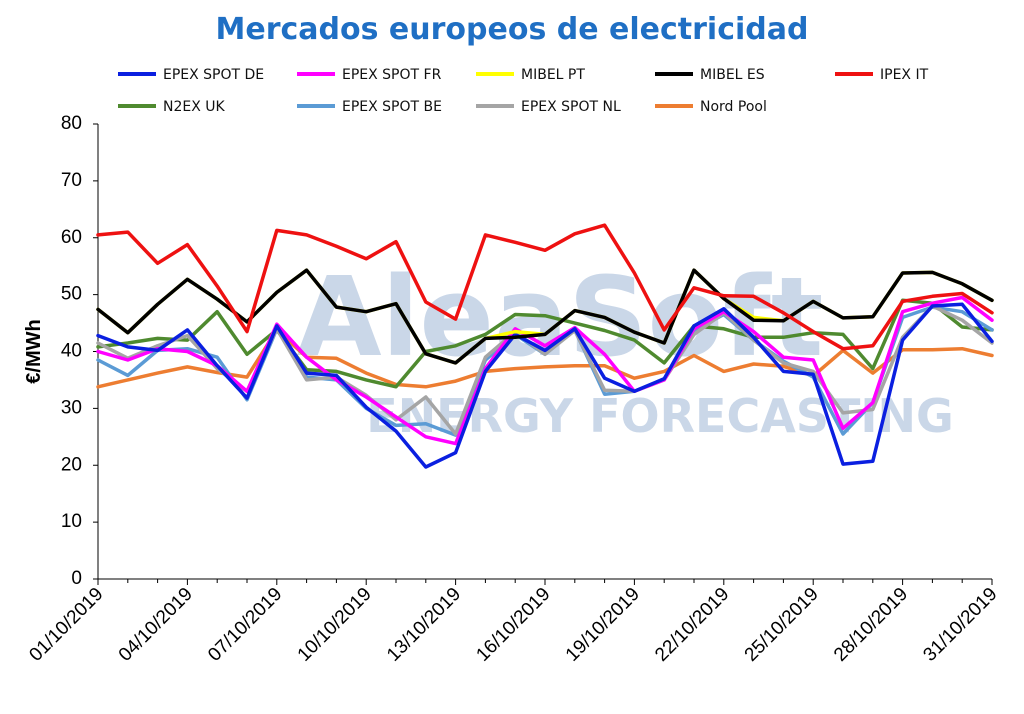 This screenshot has height=714, width=1024. Describe the element at coordinates (71, 180) in the screenshot. I see `y-tick-label: 70` at that location.